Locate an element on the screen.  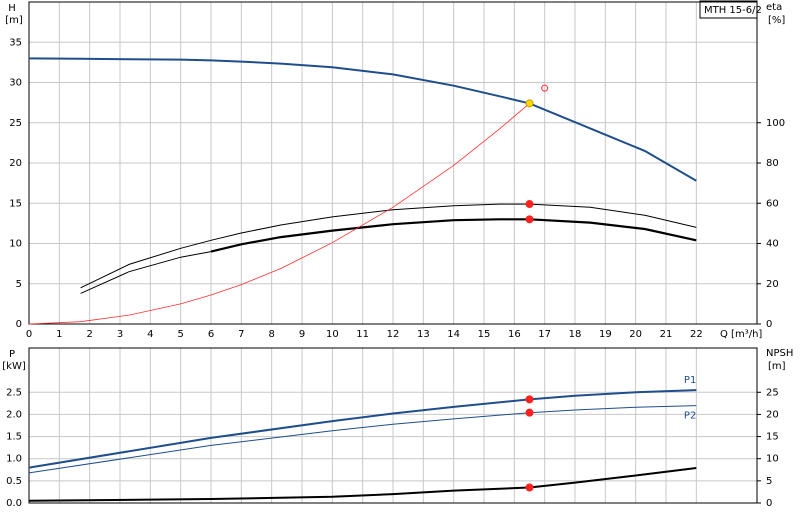
y-axis-label: H is located at coordinates (12, 8).